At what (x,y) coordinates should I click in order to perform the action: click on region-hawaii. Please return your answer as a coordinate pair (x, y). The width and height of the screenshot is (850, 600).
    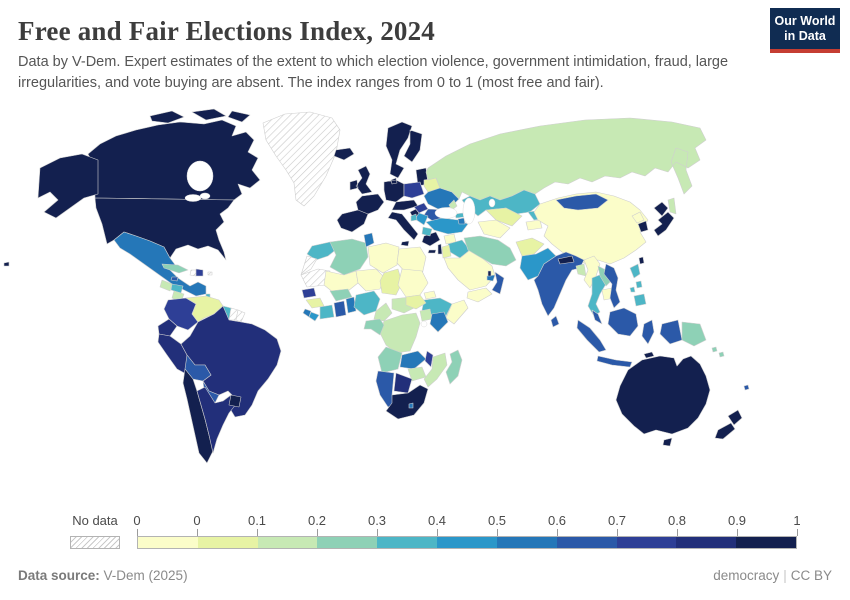
    Looking at the image, I should click on (6, 264).